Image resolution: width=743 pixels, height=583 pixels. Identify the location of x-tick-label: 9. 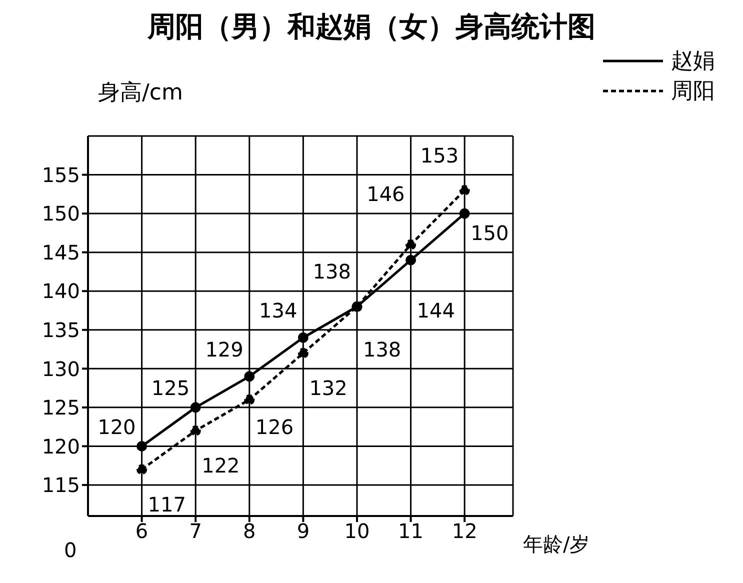
(303, 531).